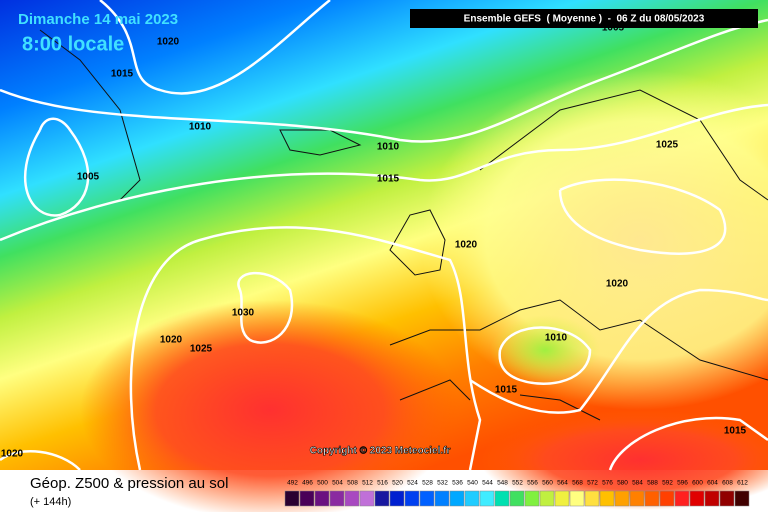 The width and height of the screenshot is (768, 512). What do you see at coordinates (742, 483) in the screenshot?
I see `legend-label: 612` at bounding box center [742, 483].